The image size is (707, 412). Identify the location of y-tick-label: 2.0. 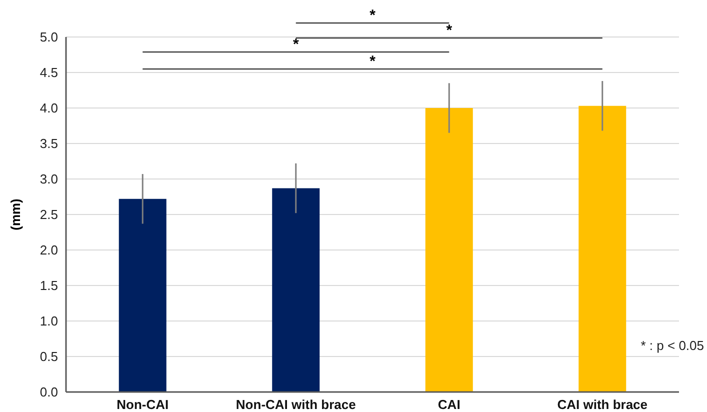
(49, 250).